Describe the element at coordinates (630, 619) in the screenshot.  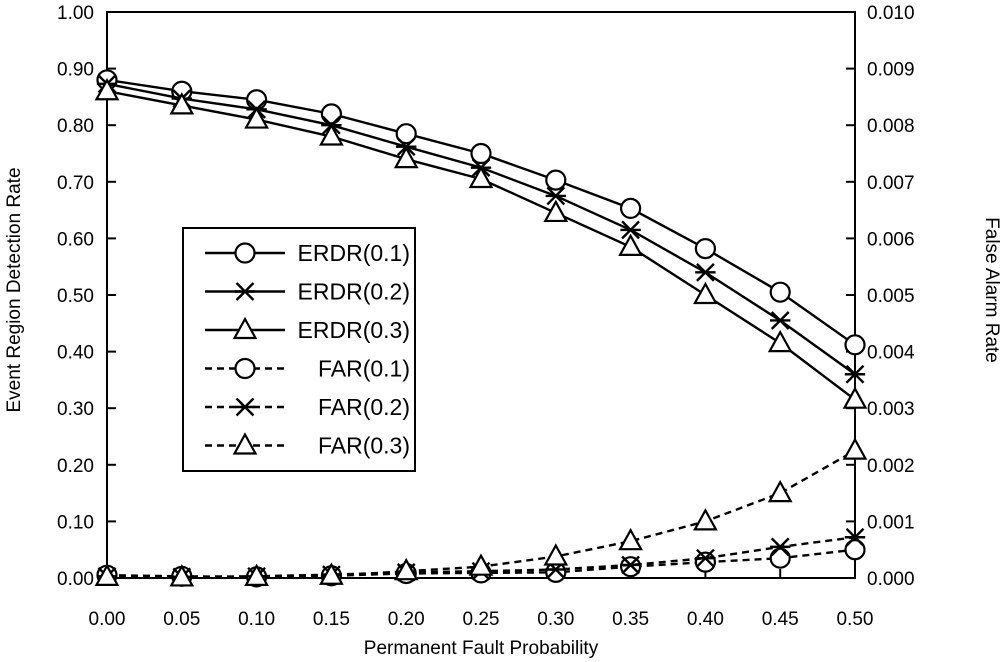
I see `x-tick-label: 0.35` at that location.